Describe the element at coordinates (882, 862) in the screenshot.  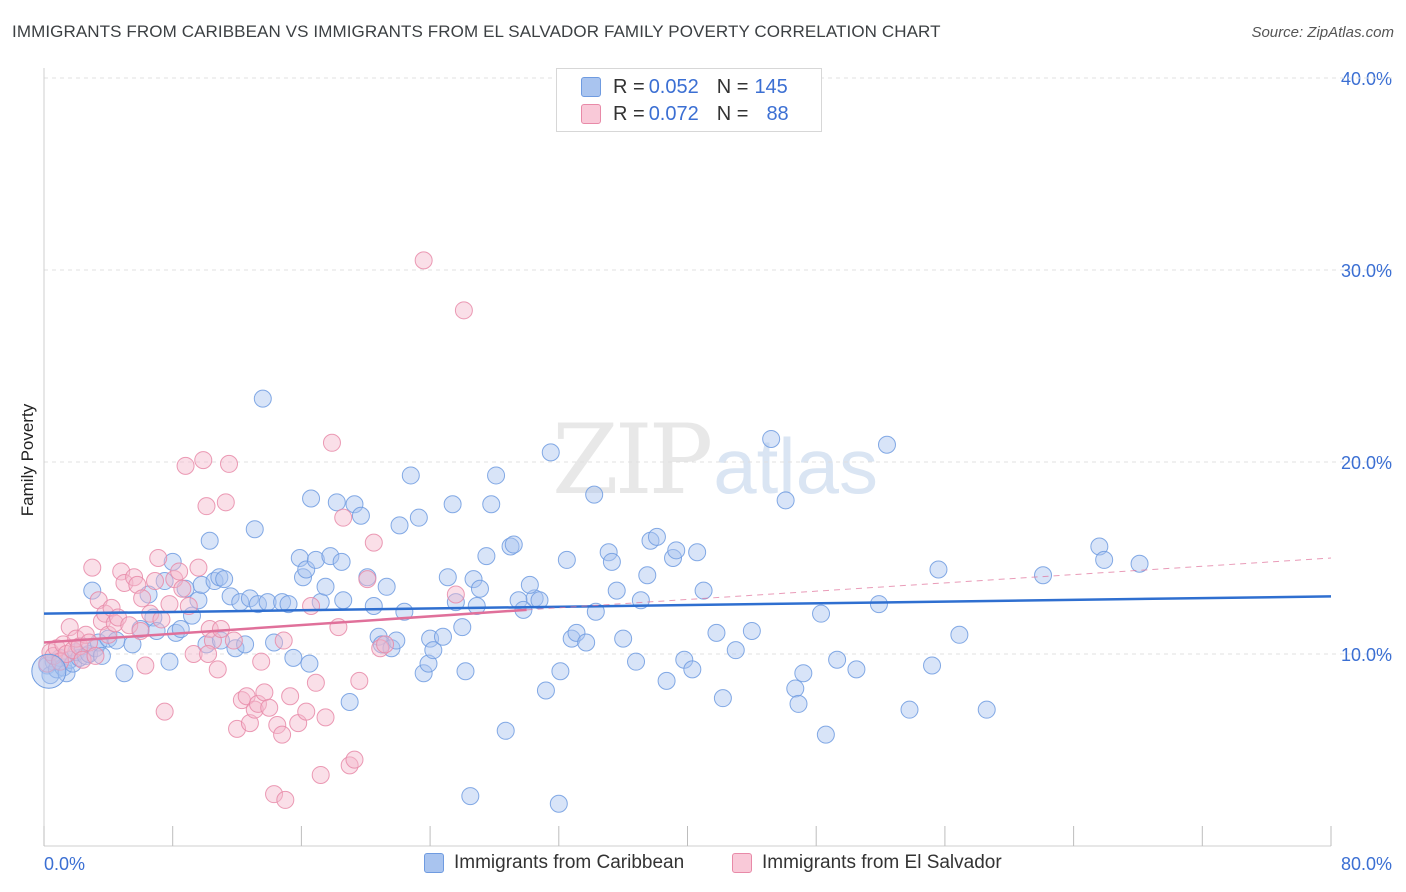
I see `bottom-legend-label-el-salvador: Immigrants from El Salvador` at that location.